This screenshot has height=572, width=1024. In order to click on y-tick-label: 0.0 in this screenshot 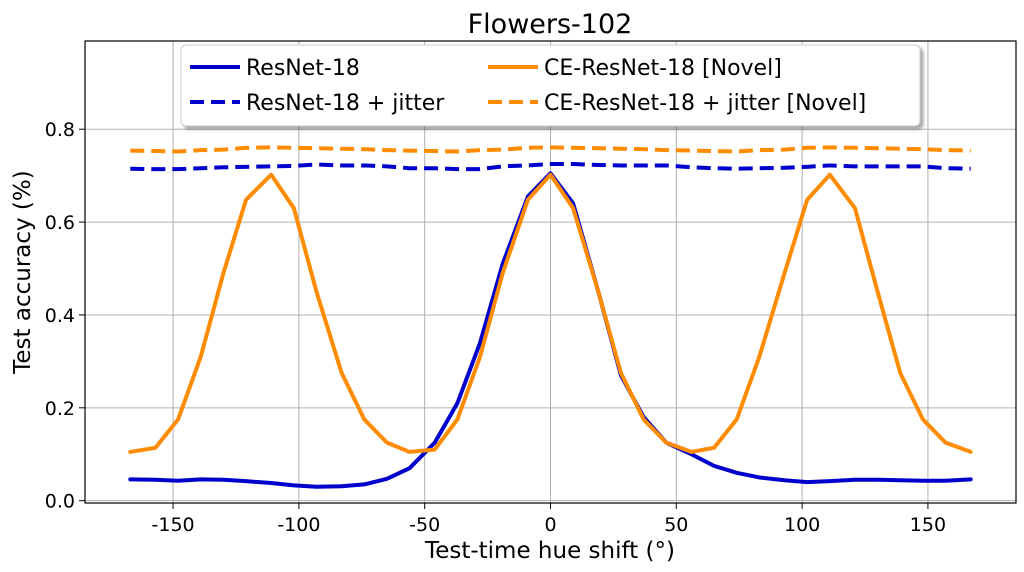, I will do `click(60, 502)`.